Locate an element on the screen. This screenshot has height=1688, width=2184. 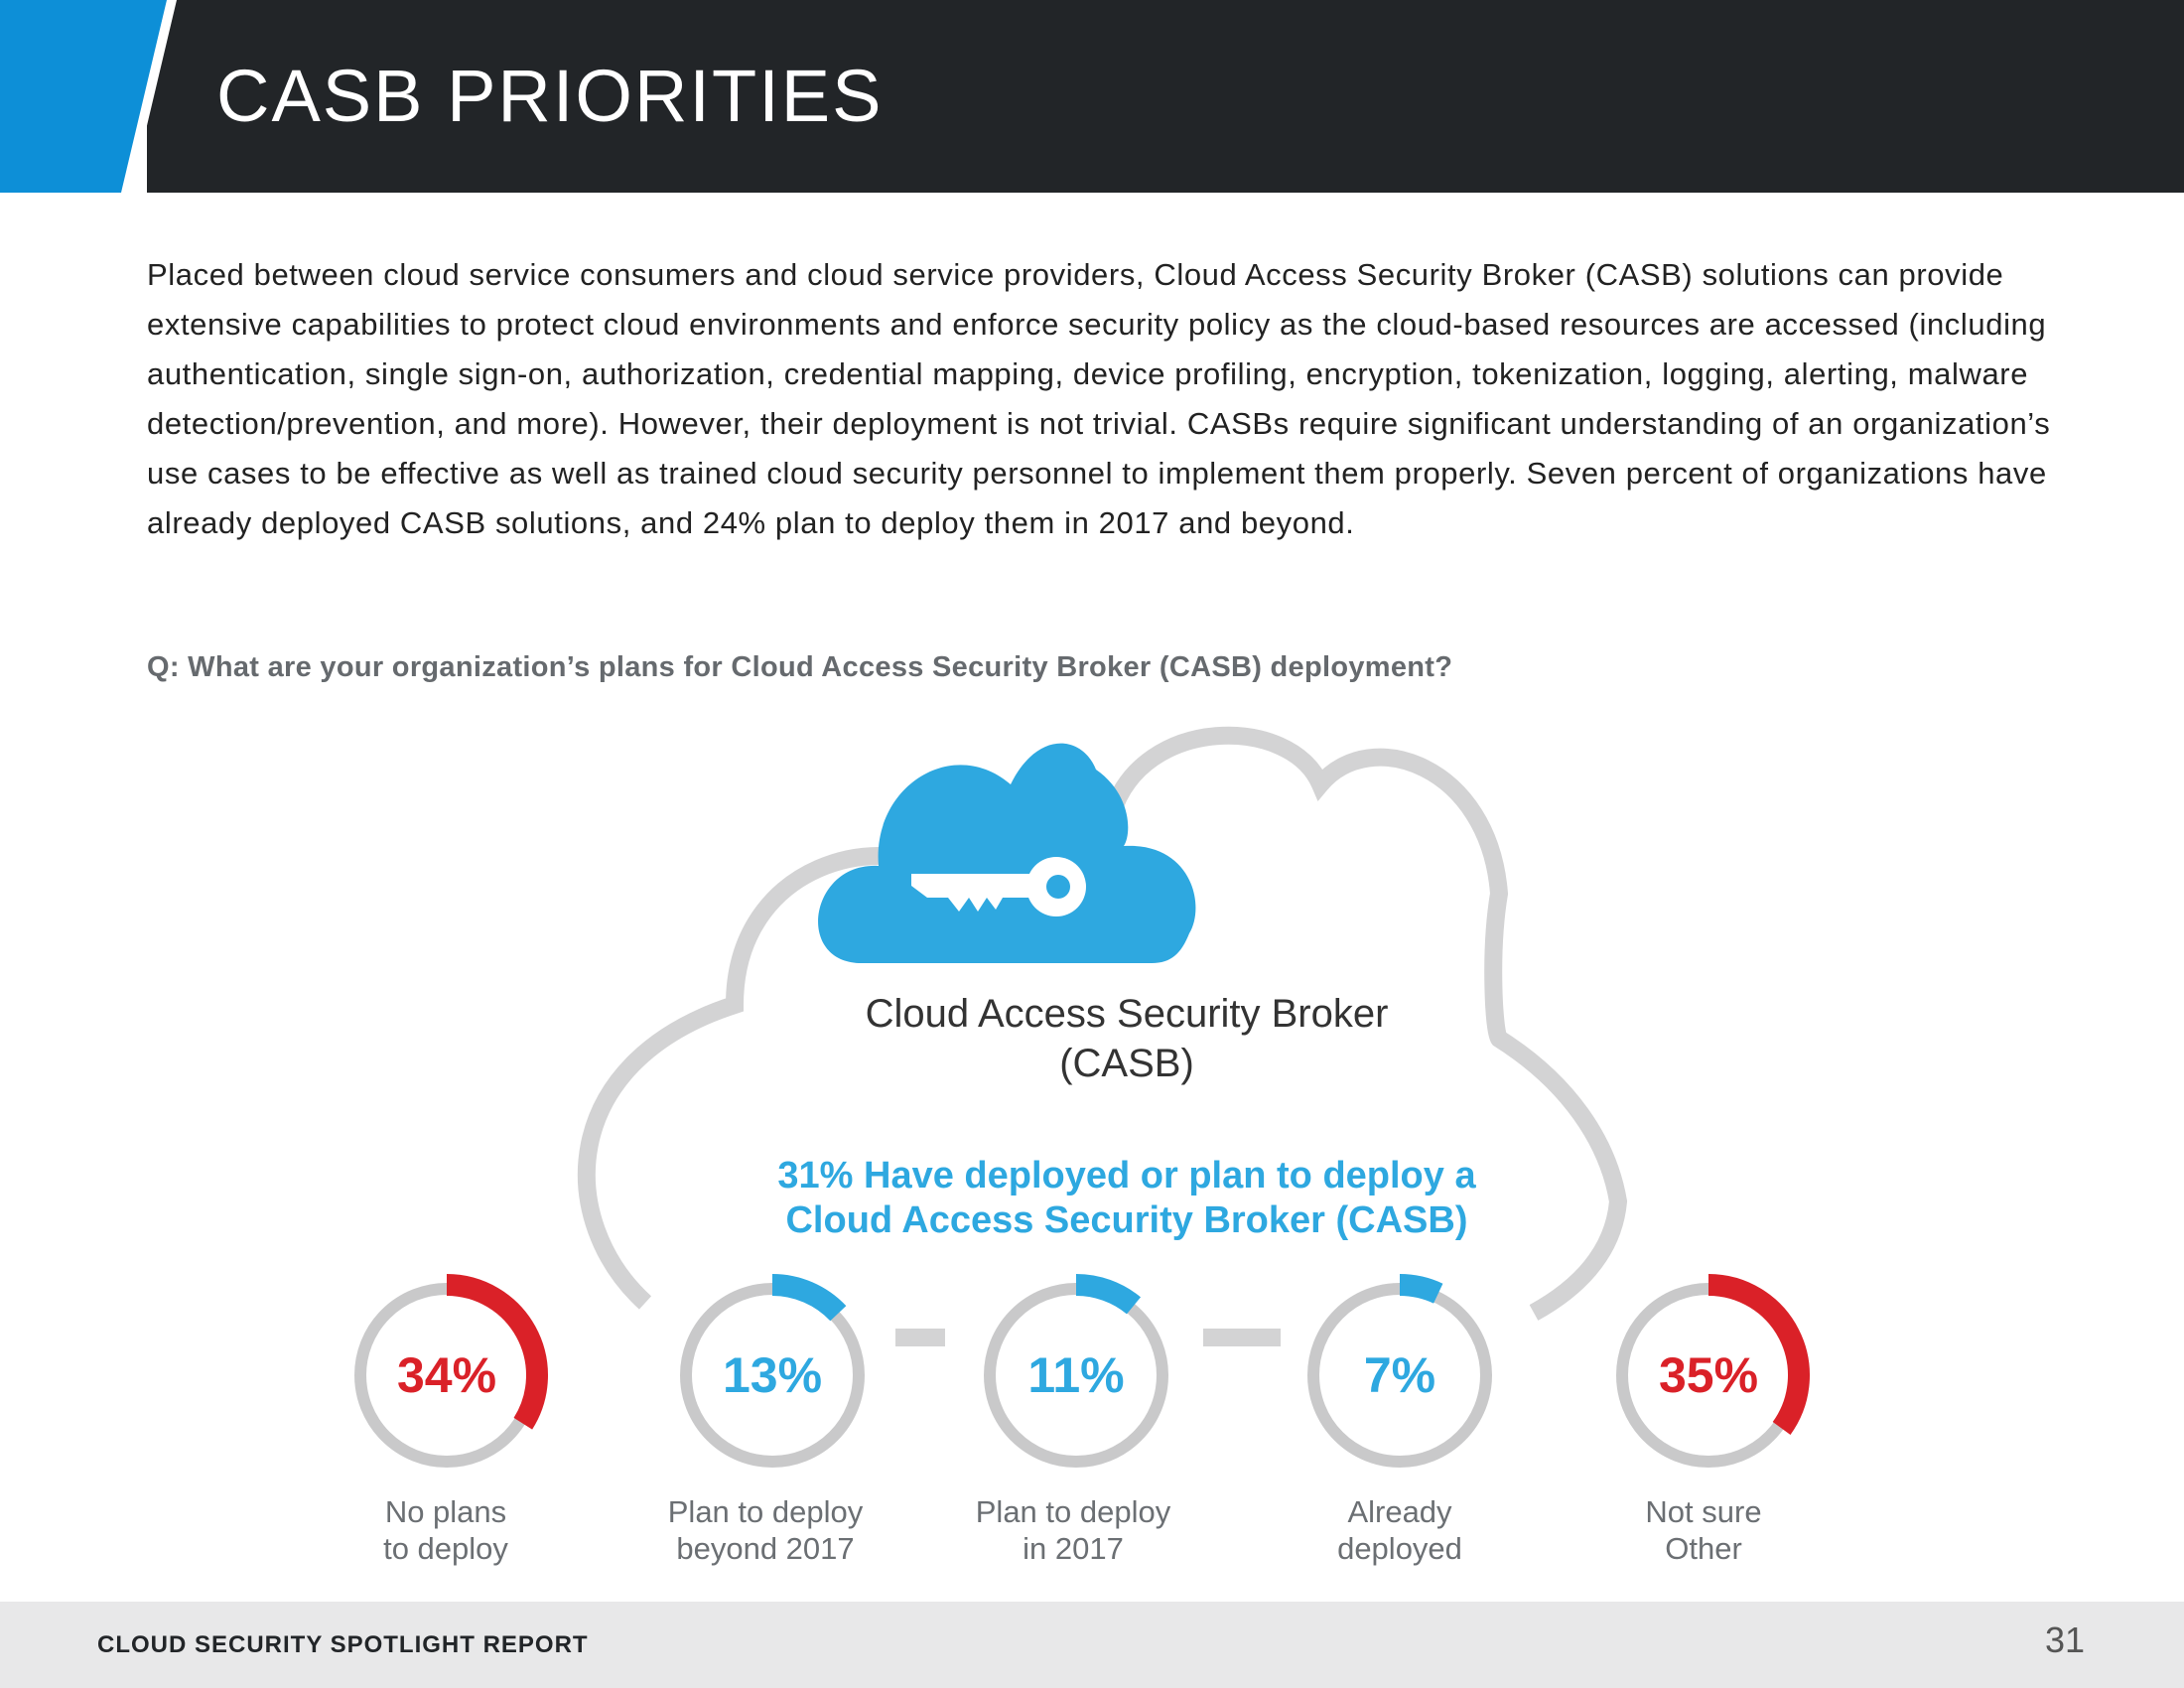
header-accent is located at coordinates (88, 96).